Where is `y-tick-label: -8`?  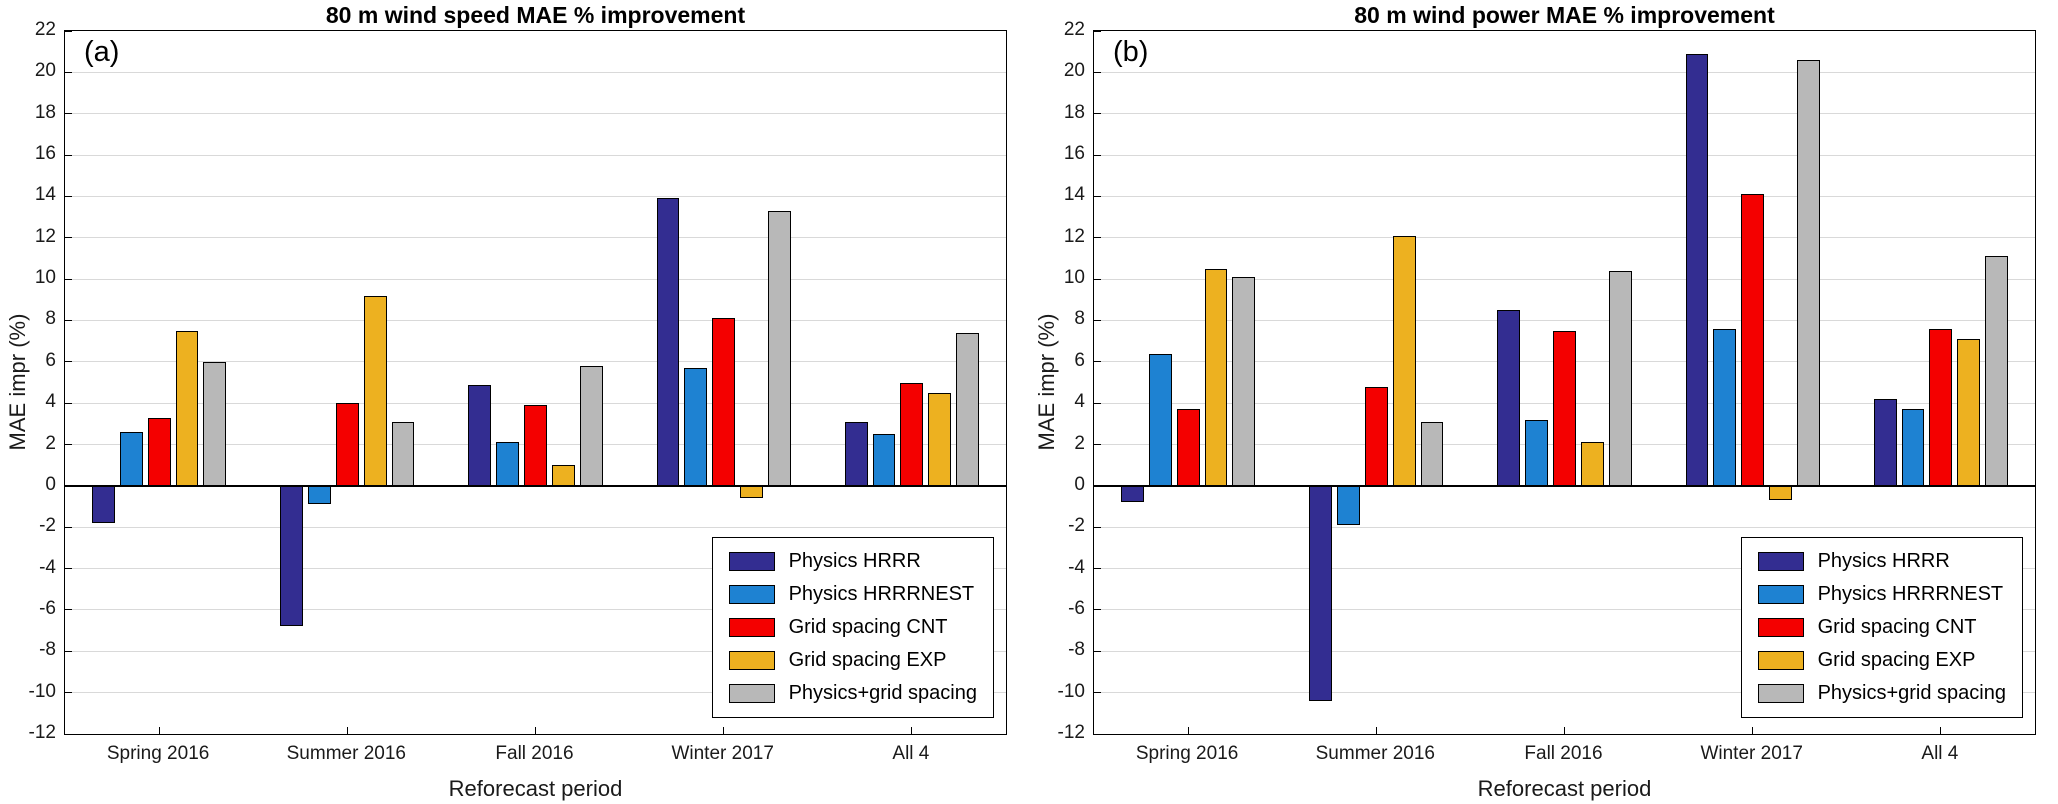 y-tick-label: -8 is located at coordinates (47, 650).